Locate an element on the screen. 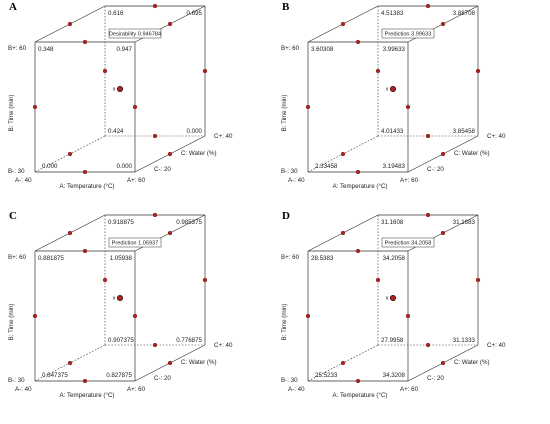  corner-value: 0.348 is located at coordinates (46, 49).